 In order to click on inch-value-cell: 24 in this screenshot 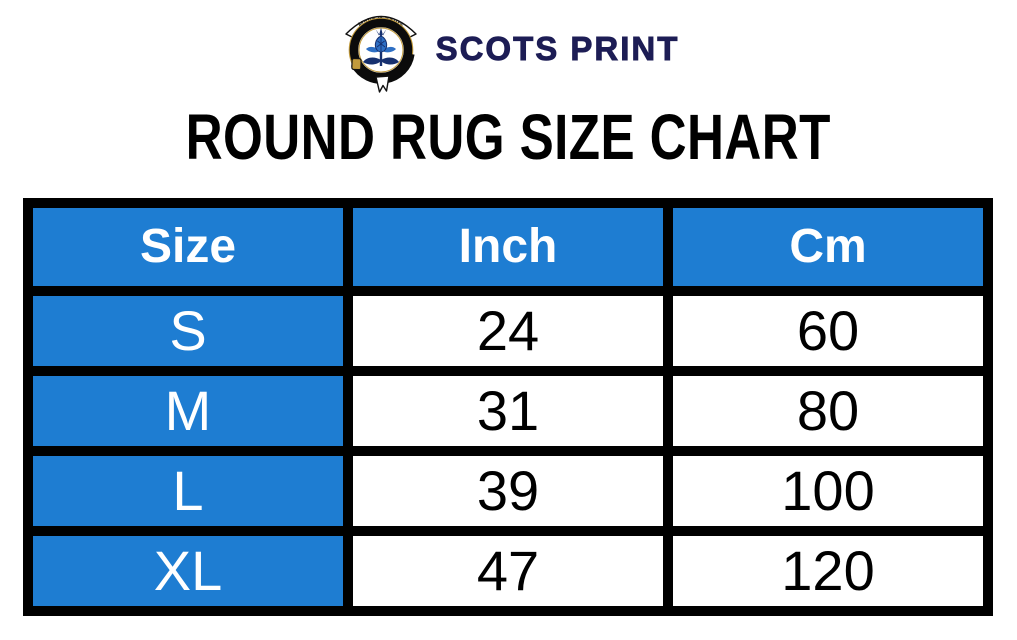, I will do `click(508, 331)`.